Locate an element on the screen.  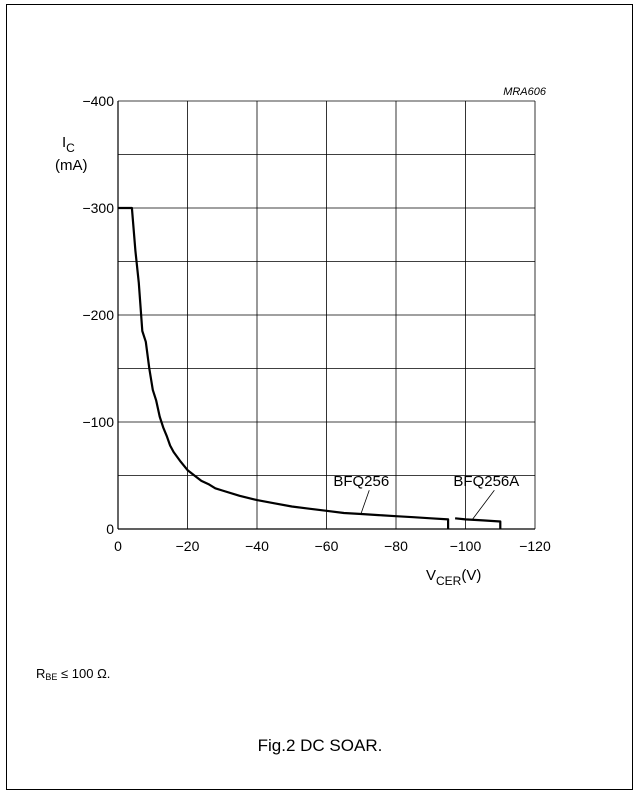
figure-reference: MRA606 is located at coordinates (525, 92).